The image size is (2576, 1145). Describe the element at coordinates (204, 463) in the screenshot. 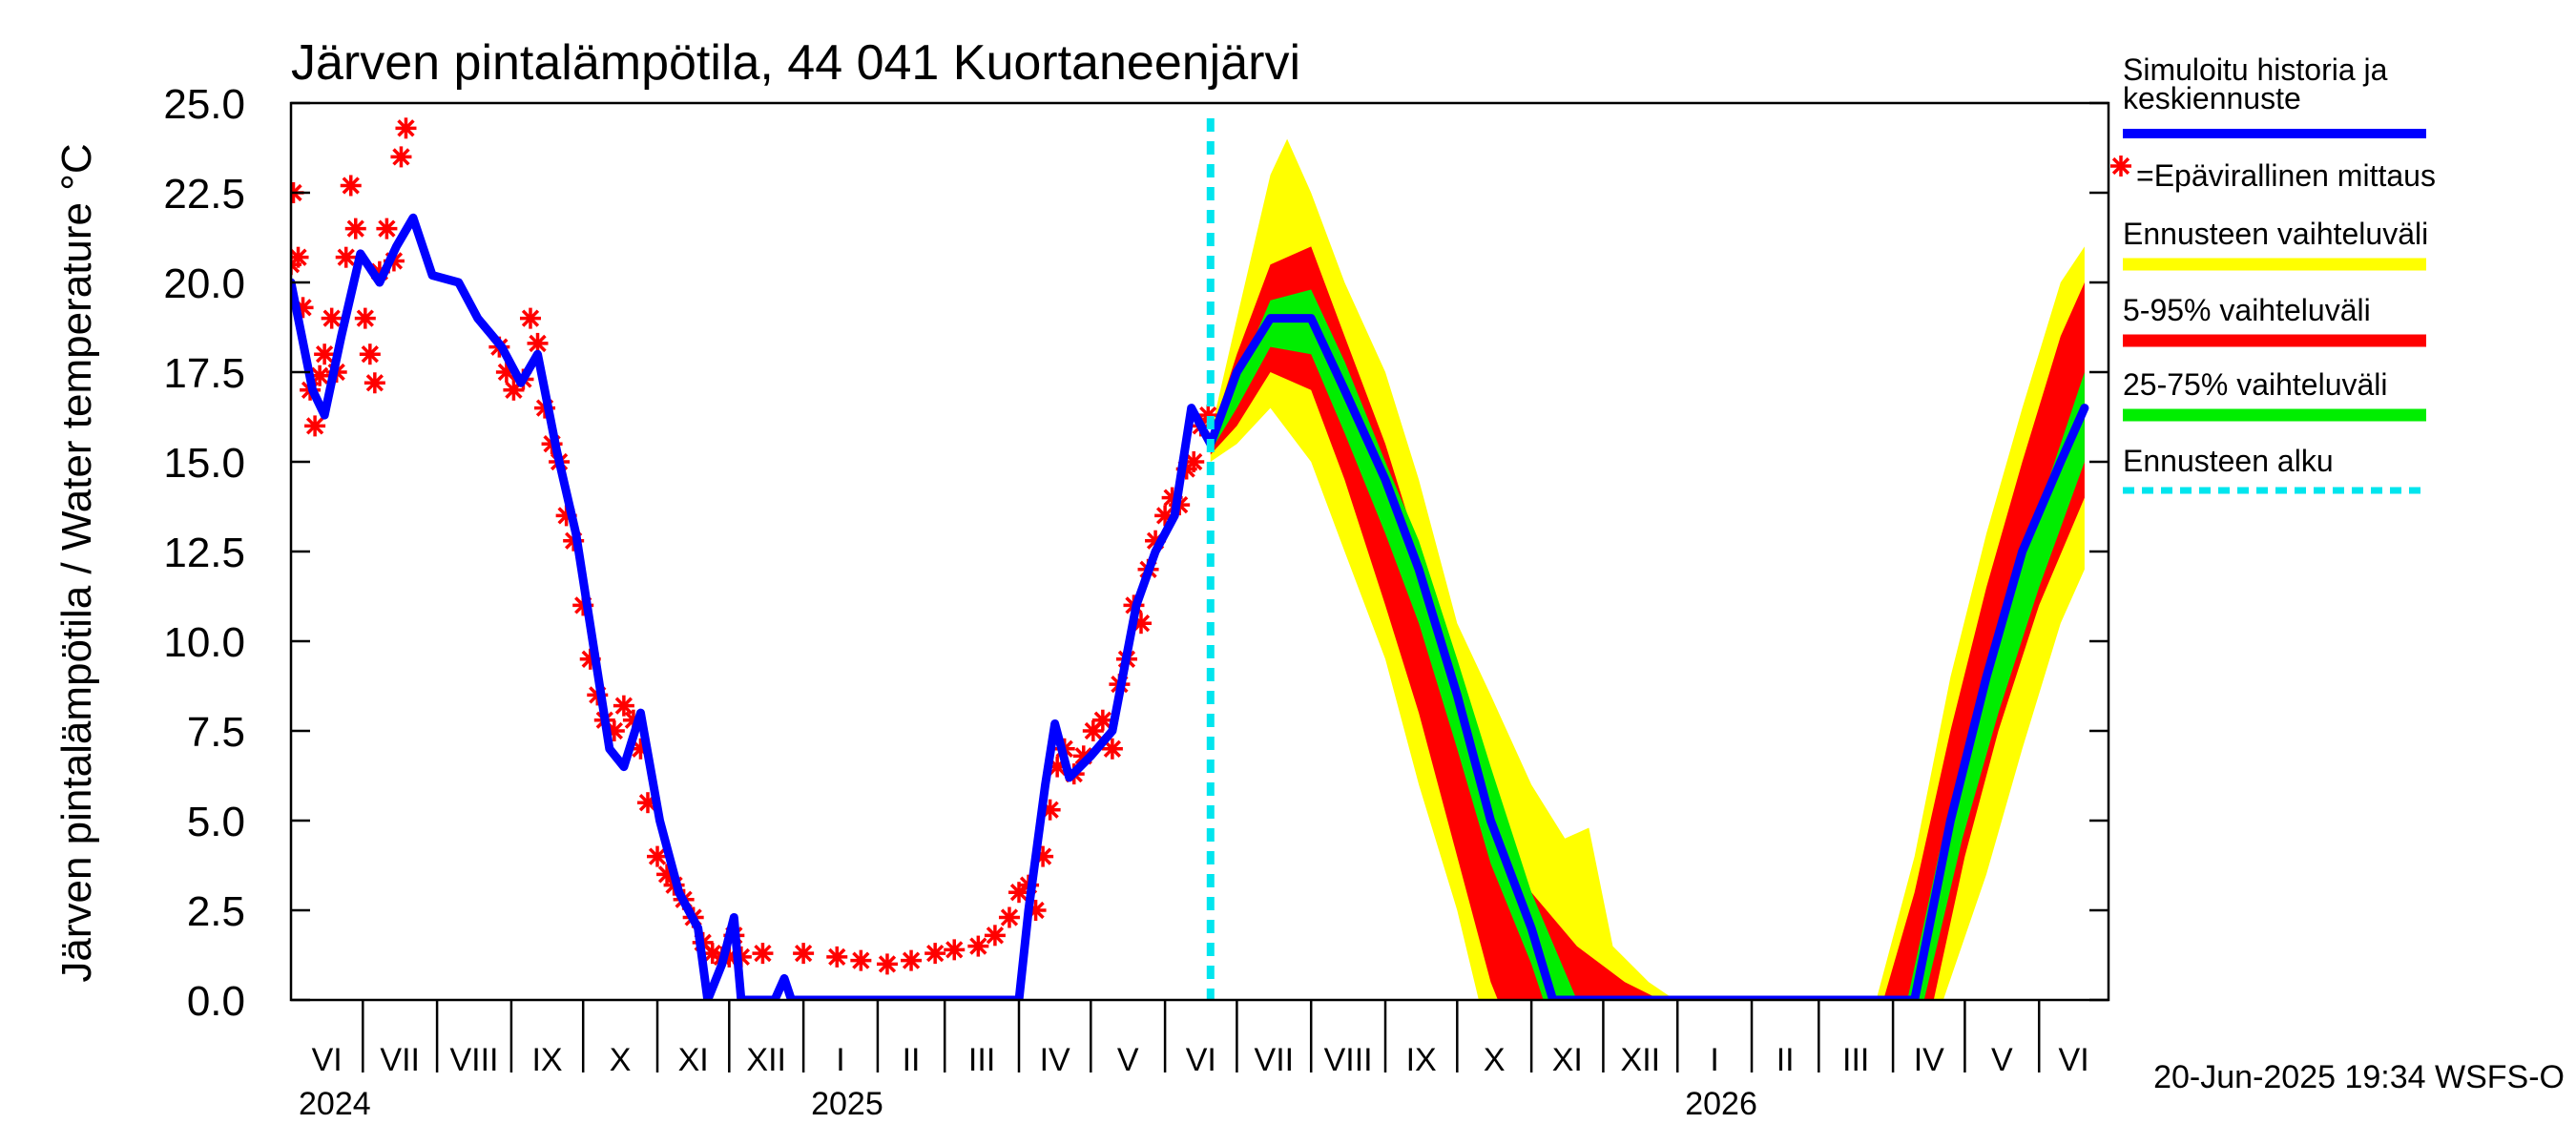

I see `y-tick-label: 15.0` at that location.